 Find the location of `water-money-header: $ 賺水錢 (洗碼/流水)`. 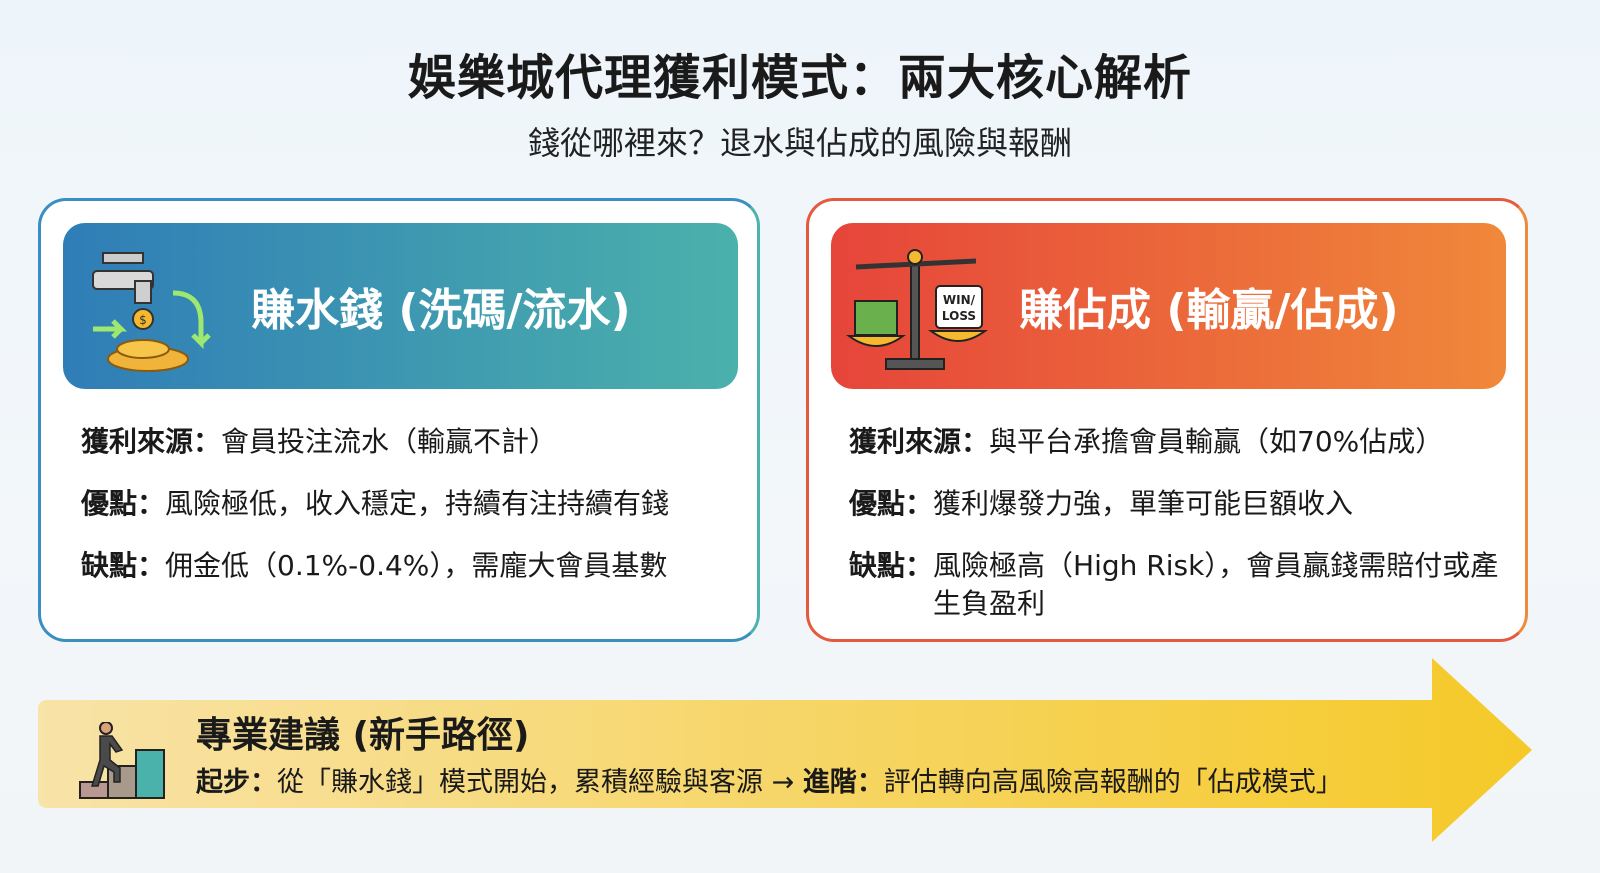

water-money-header: $ 賺水錢 (洗碼/流水) is located at coordinates (400, 306).